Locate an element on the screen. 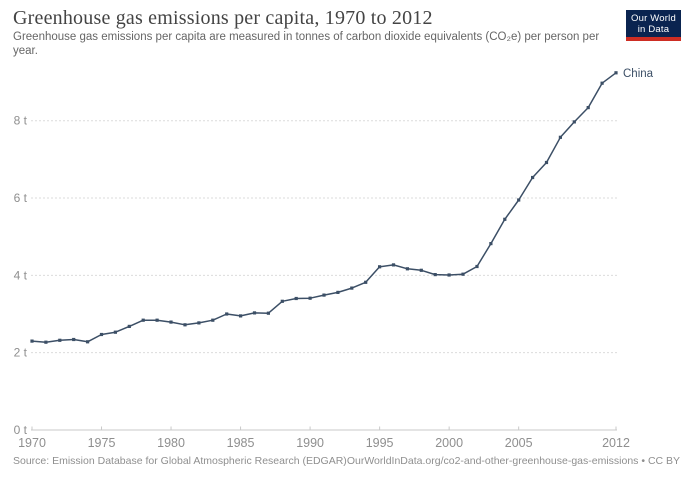 Image resolution: width=686 pixels, height=484 pixels. data-point-1990 is located at coordinates (310, 298).